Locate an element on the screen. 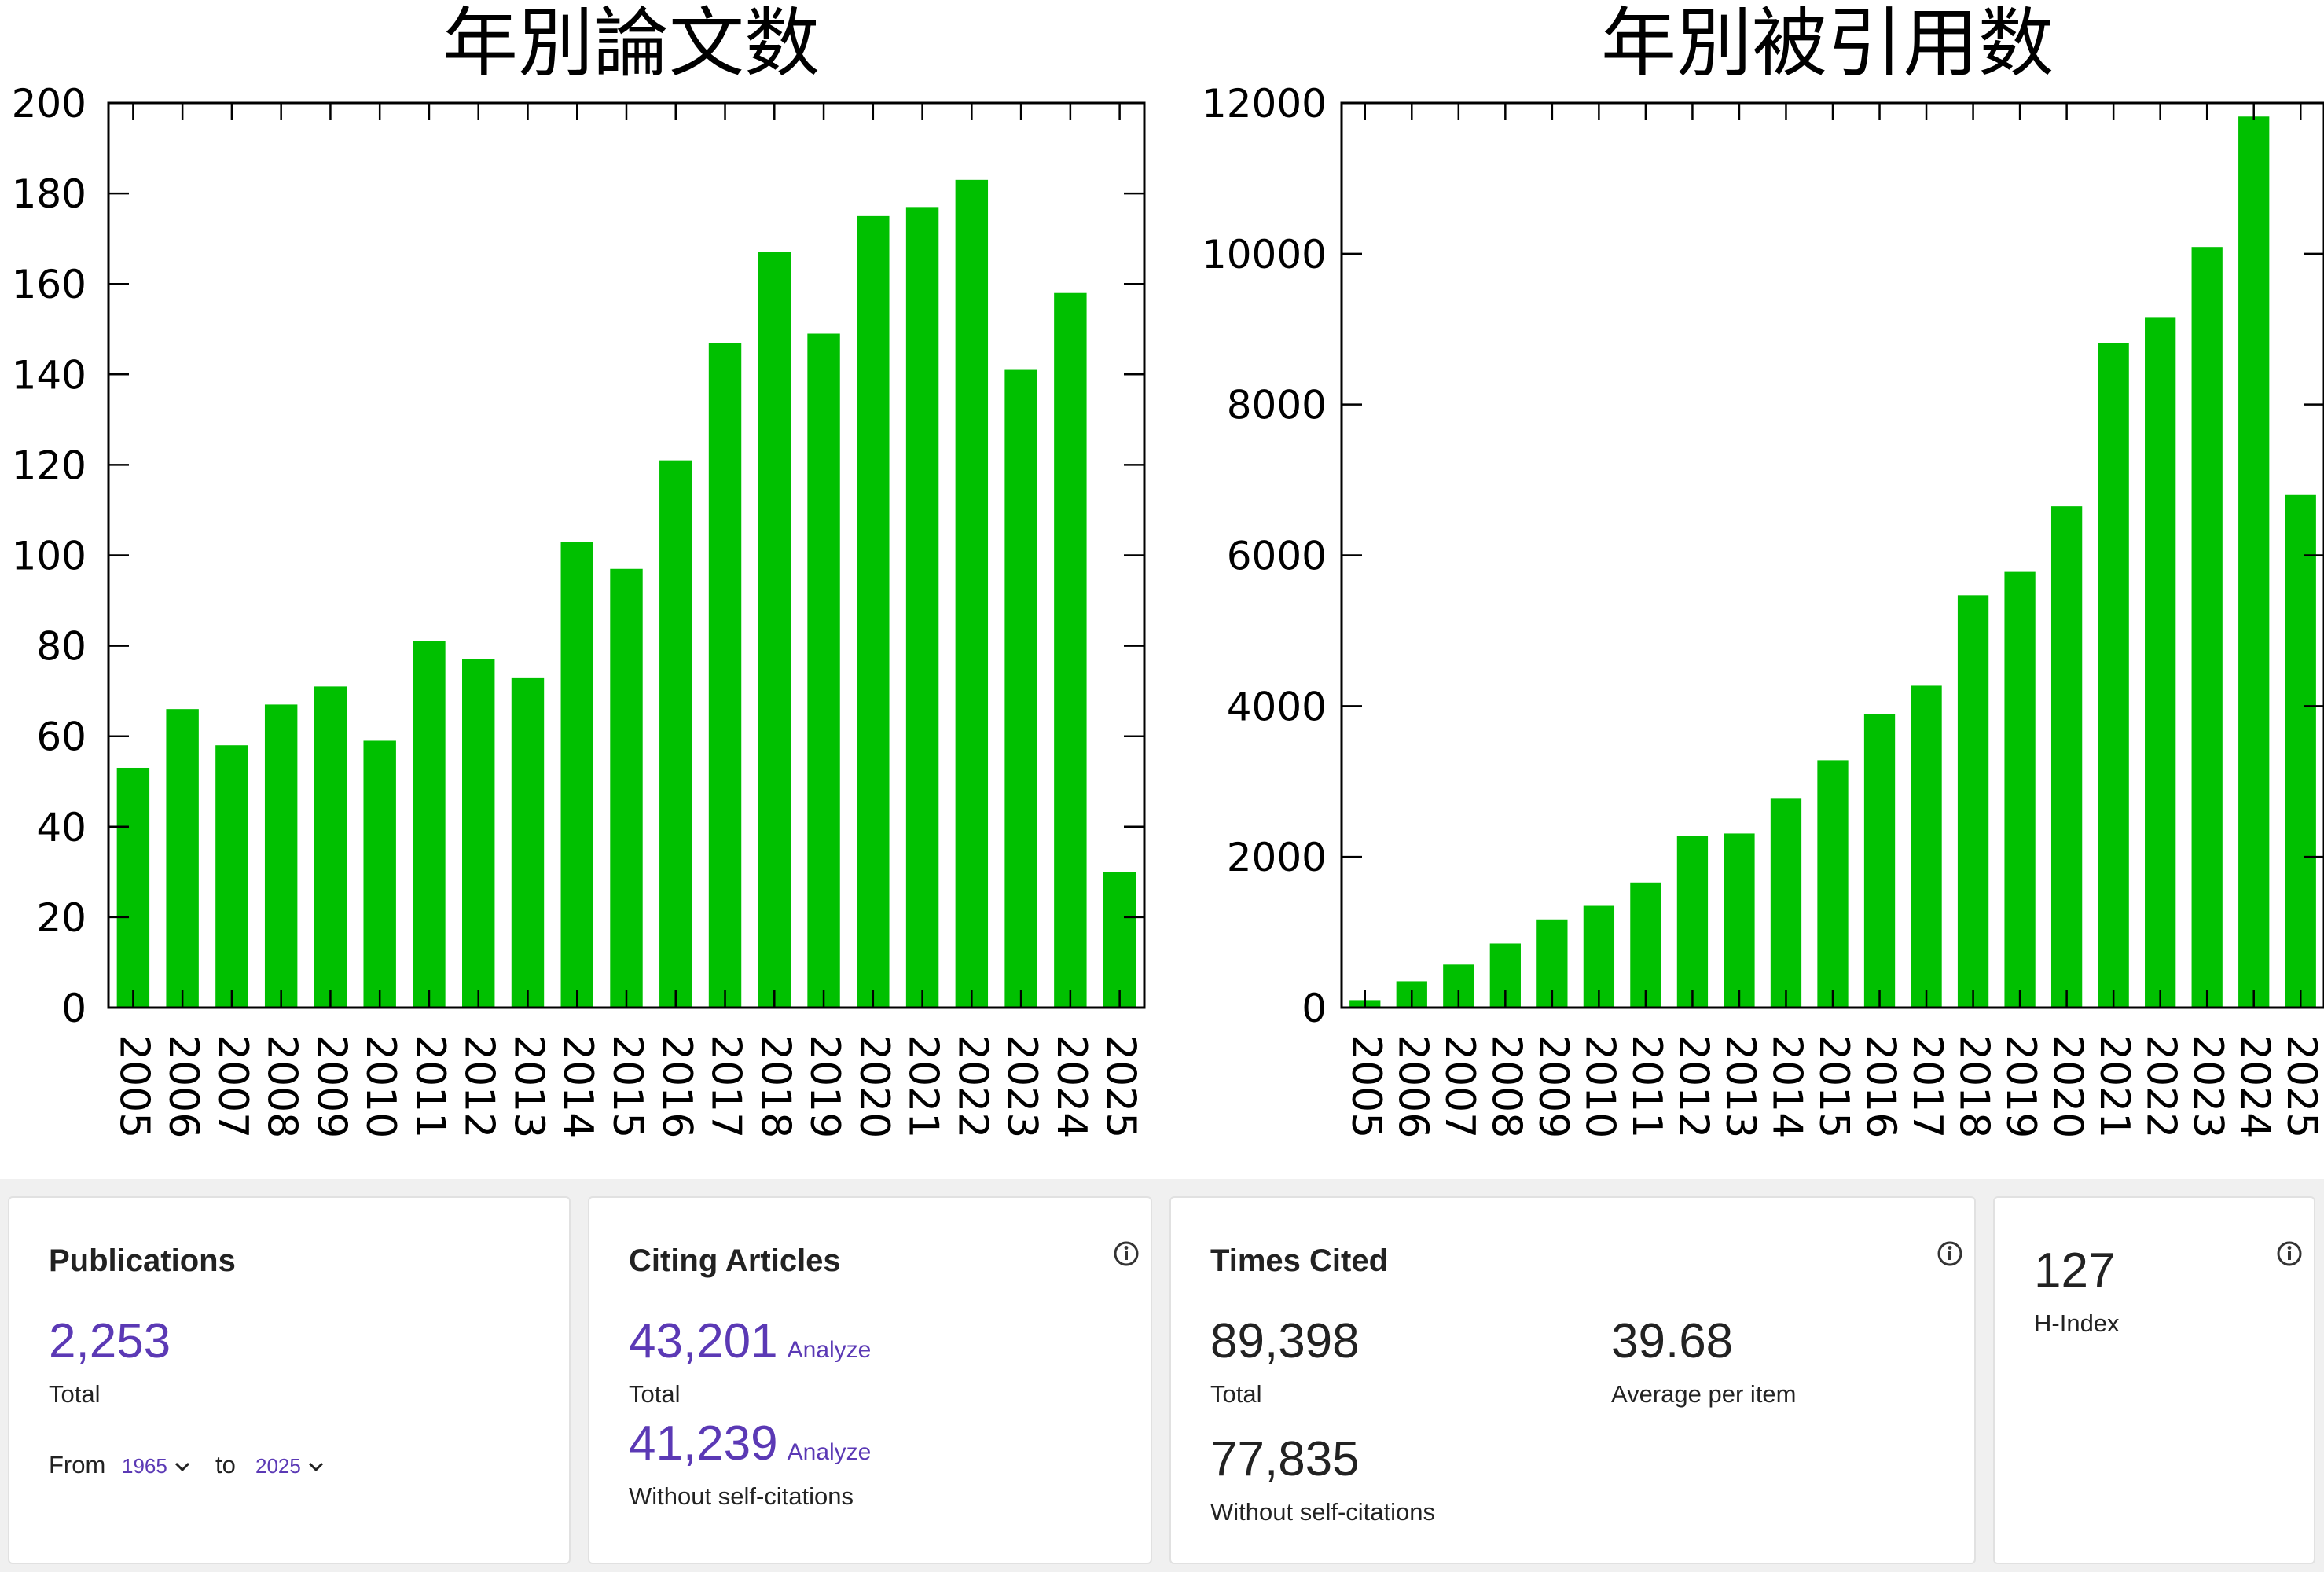  citing-articles-title: Citing Articles is located at coordinates (735, 1261).